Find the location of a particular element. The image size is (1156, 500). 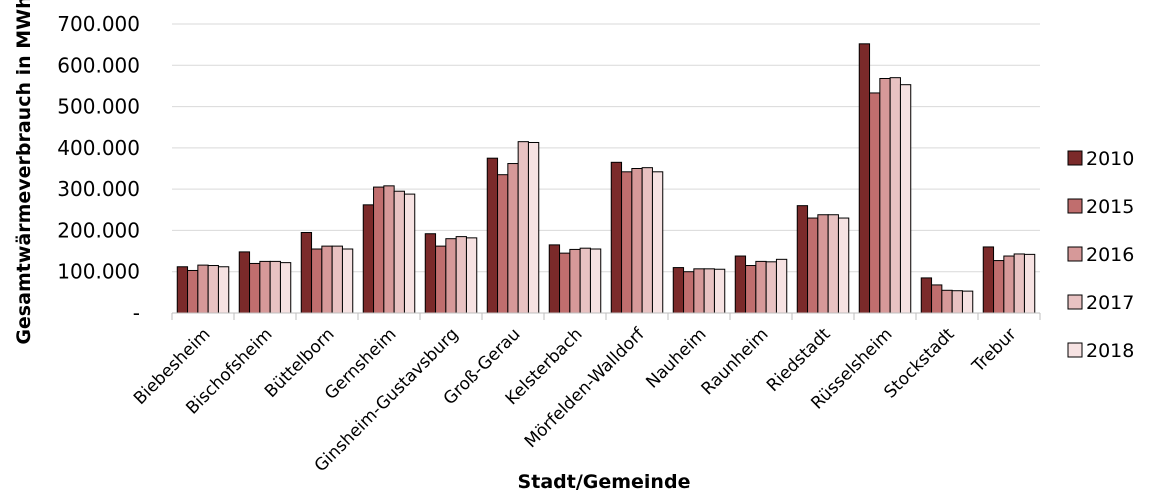

x-axis-title: Stadt/Gemeinde is located at coordinates (604, 482).